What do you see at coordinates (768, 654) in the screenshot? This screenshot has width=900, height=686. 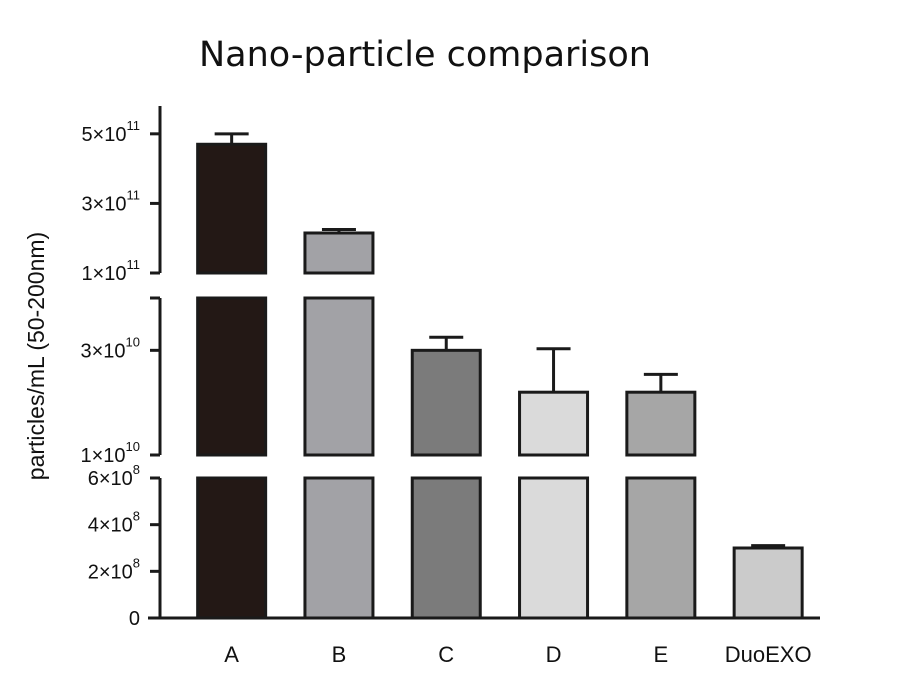 I see `x-tick-label: DuoEXO` at bounding box center [768, 654].